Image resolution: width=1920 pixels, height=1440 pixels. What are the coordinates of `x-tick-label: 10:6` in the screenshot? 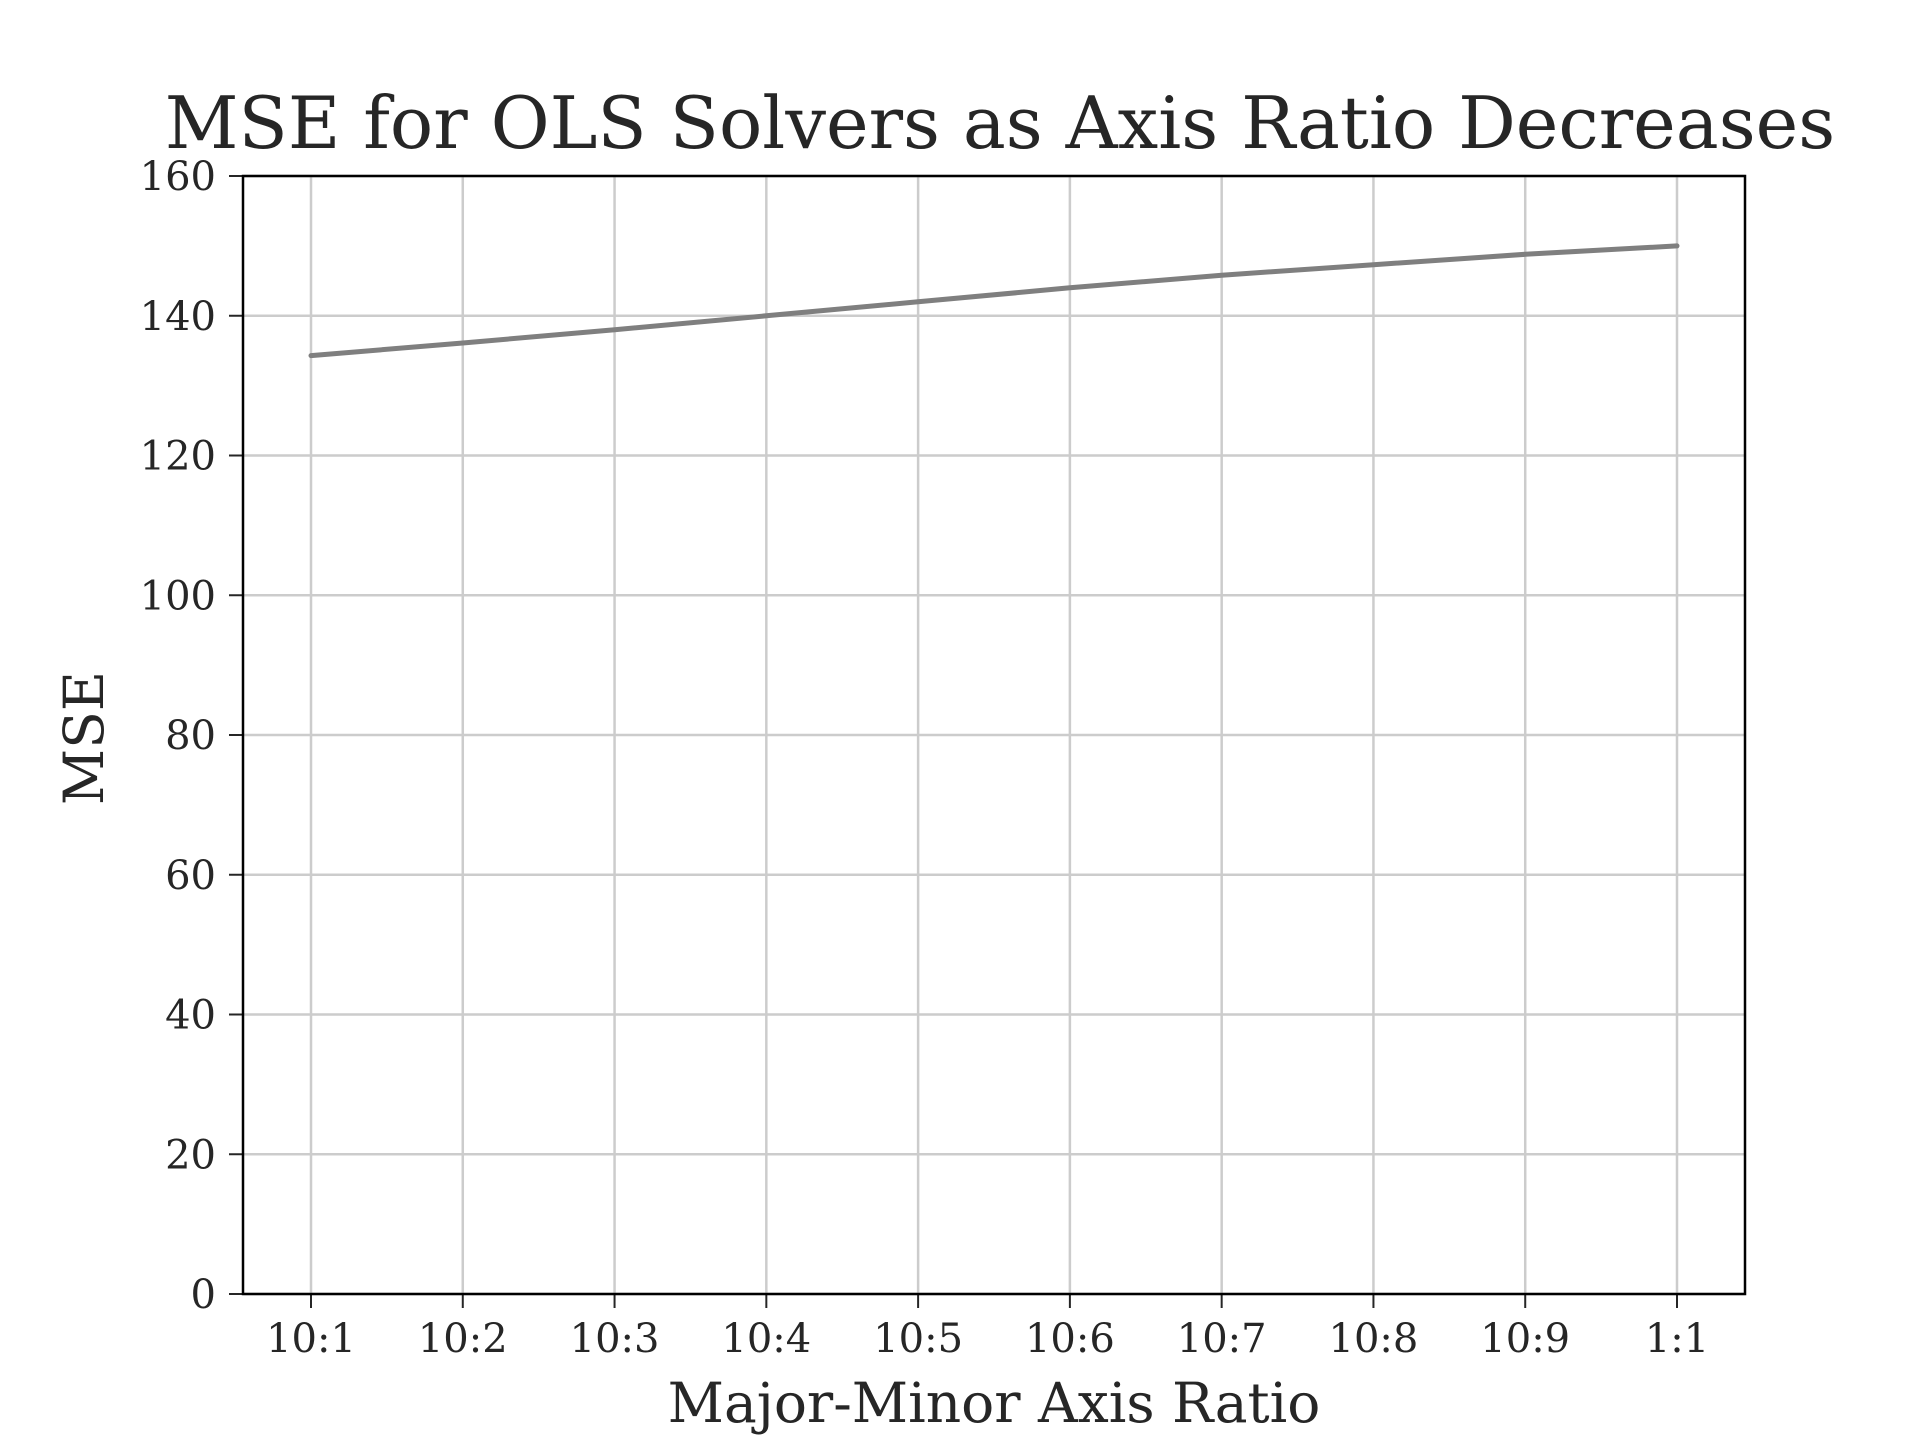 It's located at (1070, 1339).